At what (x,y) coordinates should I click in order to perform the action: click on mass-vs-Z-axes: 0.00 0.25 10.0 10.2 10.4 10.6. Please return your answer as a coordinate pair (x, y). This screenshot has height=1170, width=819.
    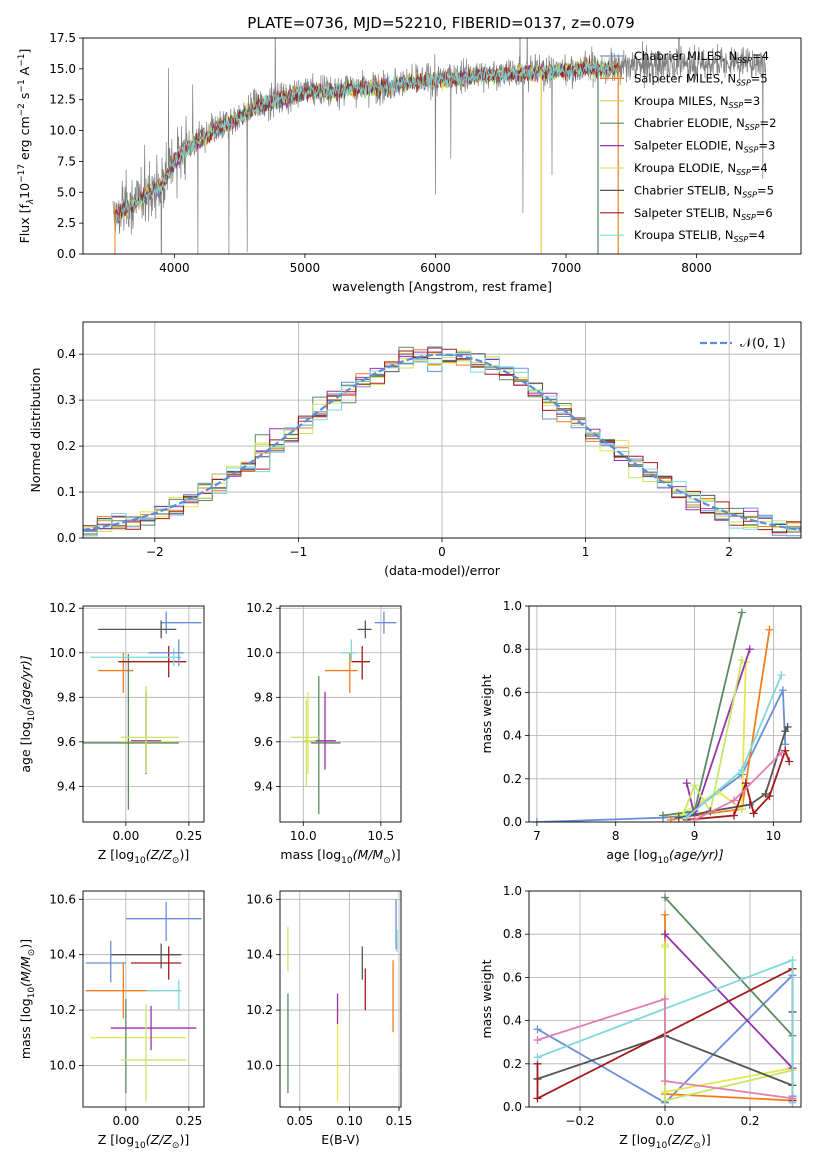
    Looking at the image, I should click on (126, 1009).